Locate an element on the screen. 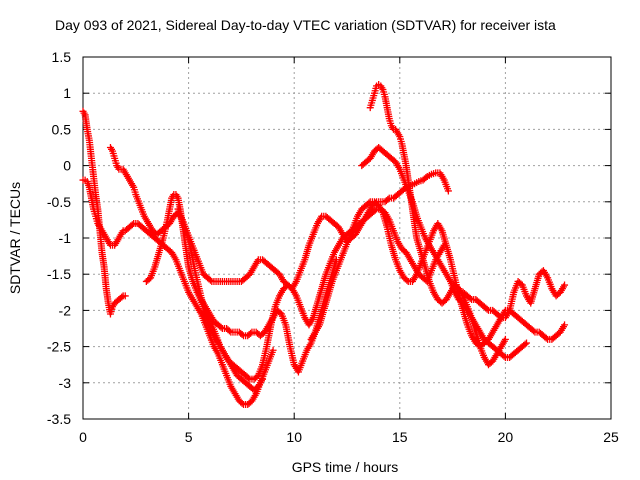 Image resolution: width=640 pixels, height=480 pixels. x-tick-label: 10 is located at coordinates (294, 437).